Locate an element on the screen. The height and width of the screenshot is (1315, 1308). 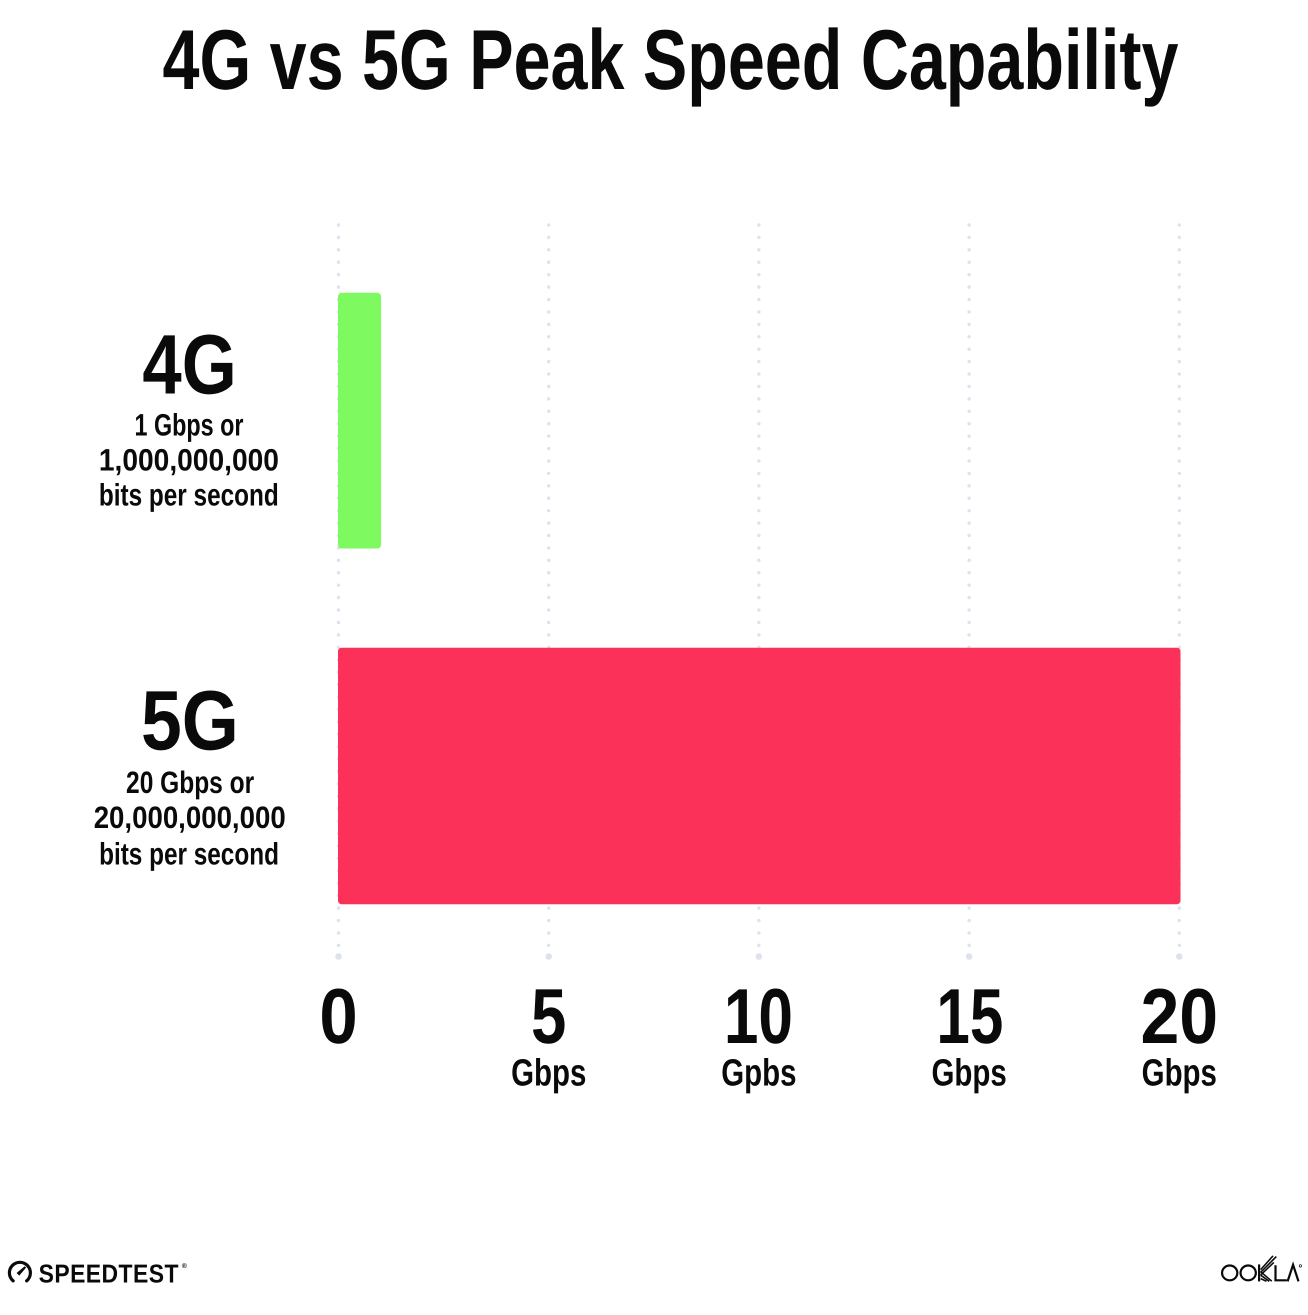
svg-text: 0 is located at coordinates (338, 1016).